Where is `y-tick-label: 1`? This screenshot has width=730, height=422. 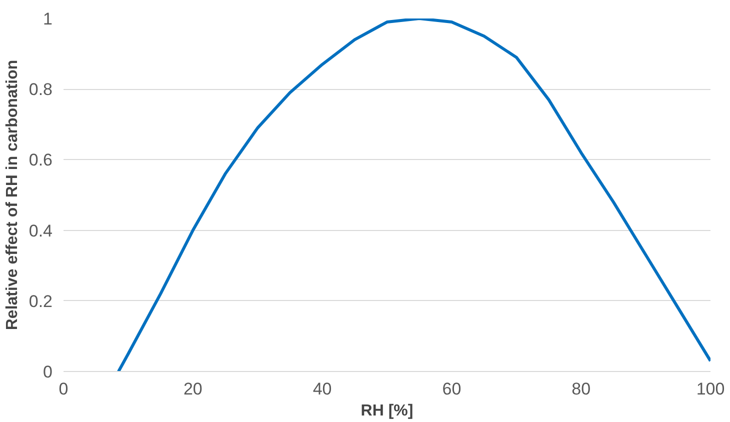
y-tick-label: 1 is located at coordinates (48, 19).